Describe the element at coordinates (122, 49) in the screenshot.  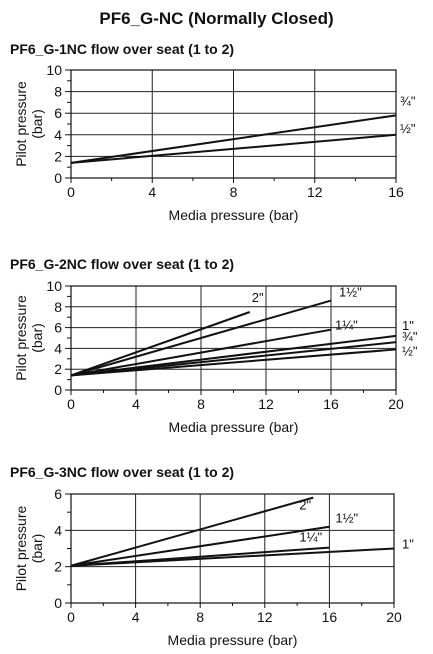
I see `chart-1-title: PF6_G-1NC flow over seat (1 to 2)` at that location.